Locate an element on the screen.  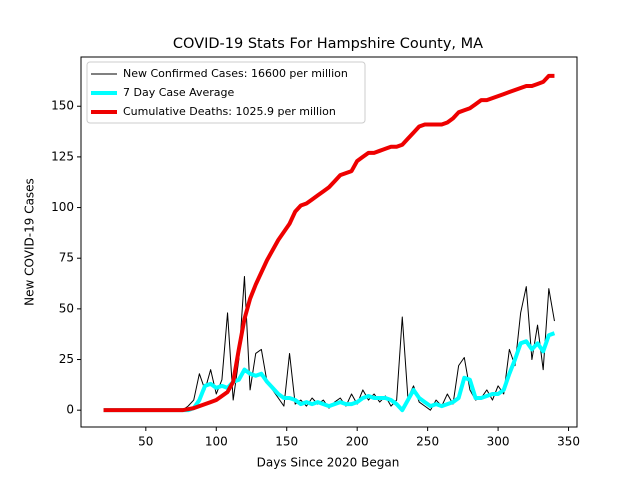
x-tick-label: 150 is located at coordinates (286, 442).